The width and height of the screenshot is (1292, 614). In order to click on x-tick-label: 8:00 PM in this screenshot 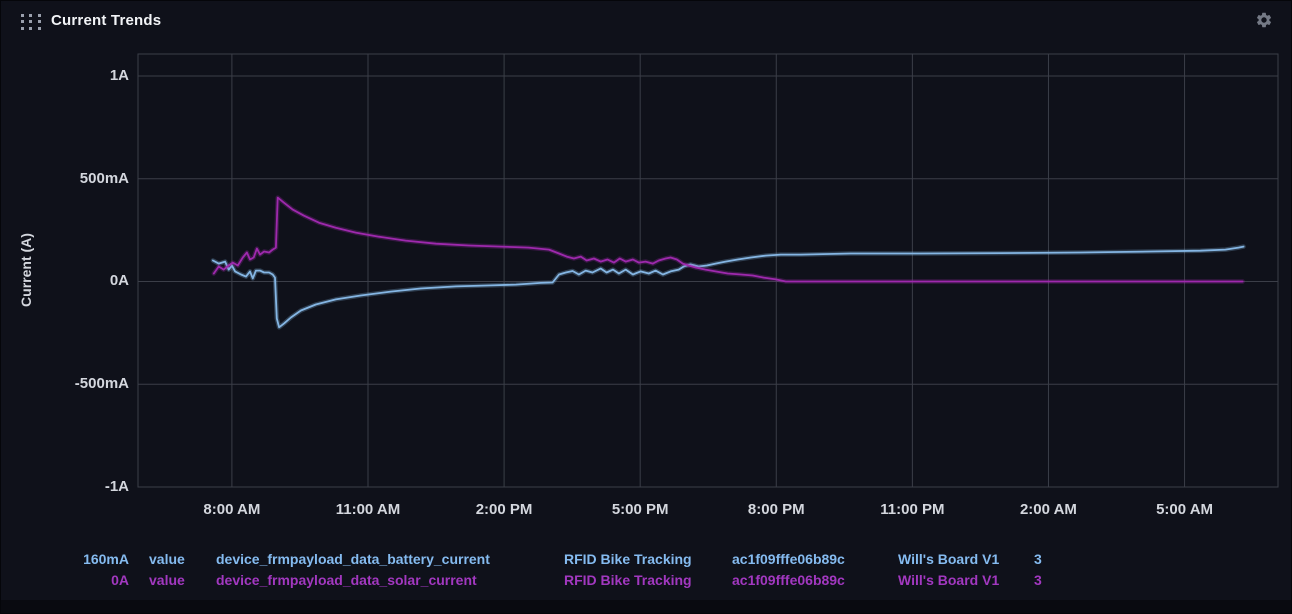, I will do `click(776, 509)`.